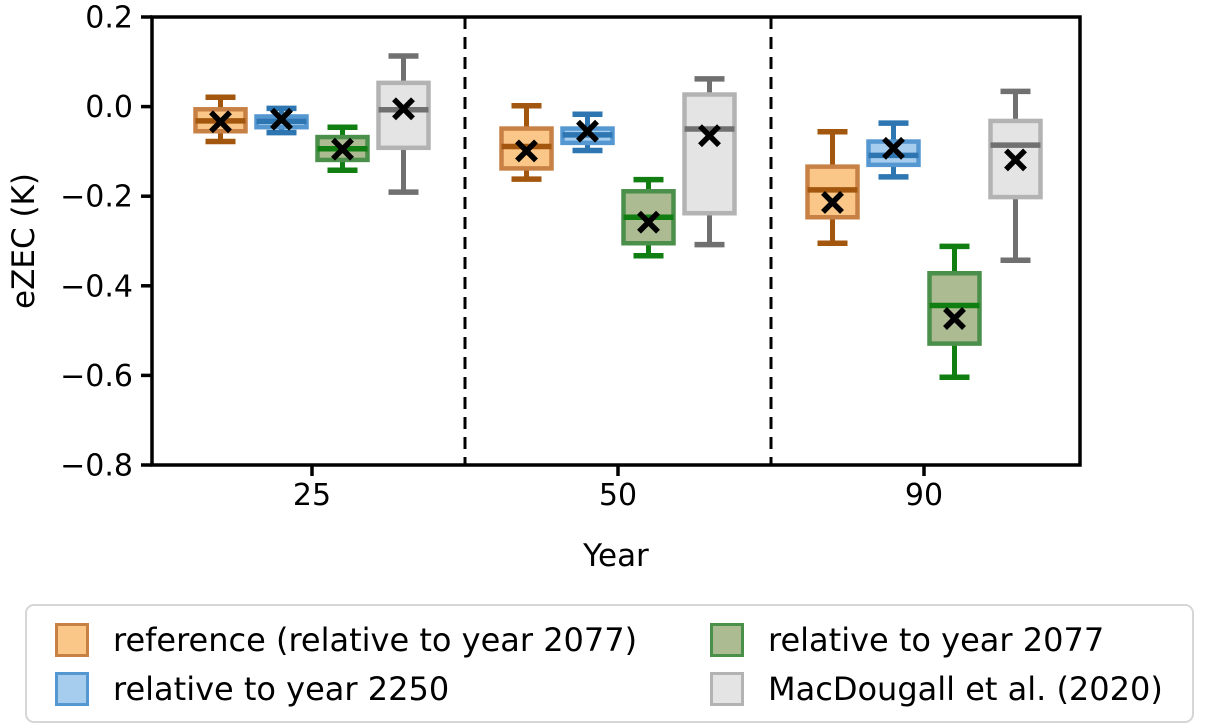  What do you see at coordinates (281, 689) in the screenshot?
I see `legend-label-relative-2250: relative to year 2250` at bounding box center [281, 689].